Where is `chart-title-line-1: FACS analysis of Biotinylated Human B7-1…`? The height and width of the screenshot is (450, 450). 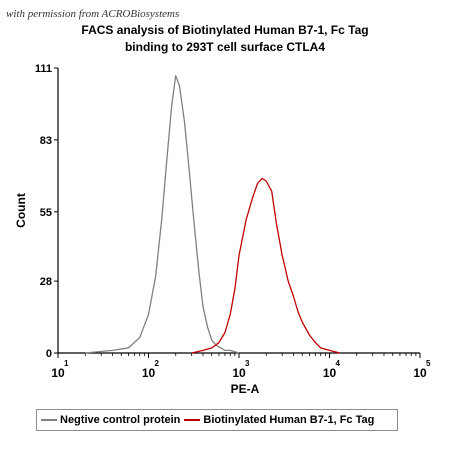 chart-title-line-1: FACS analysis of Biotinylated Human B7-1… is located at coordinates (225, 30).